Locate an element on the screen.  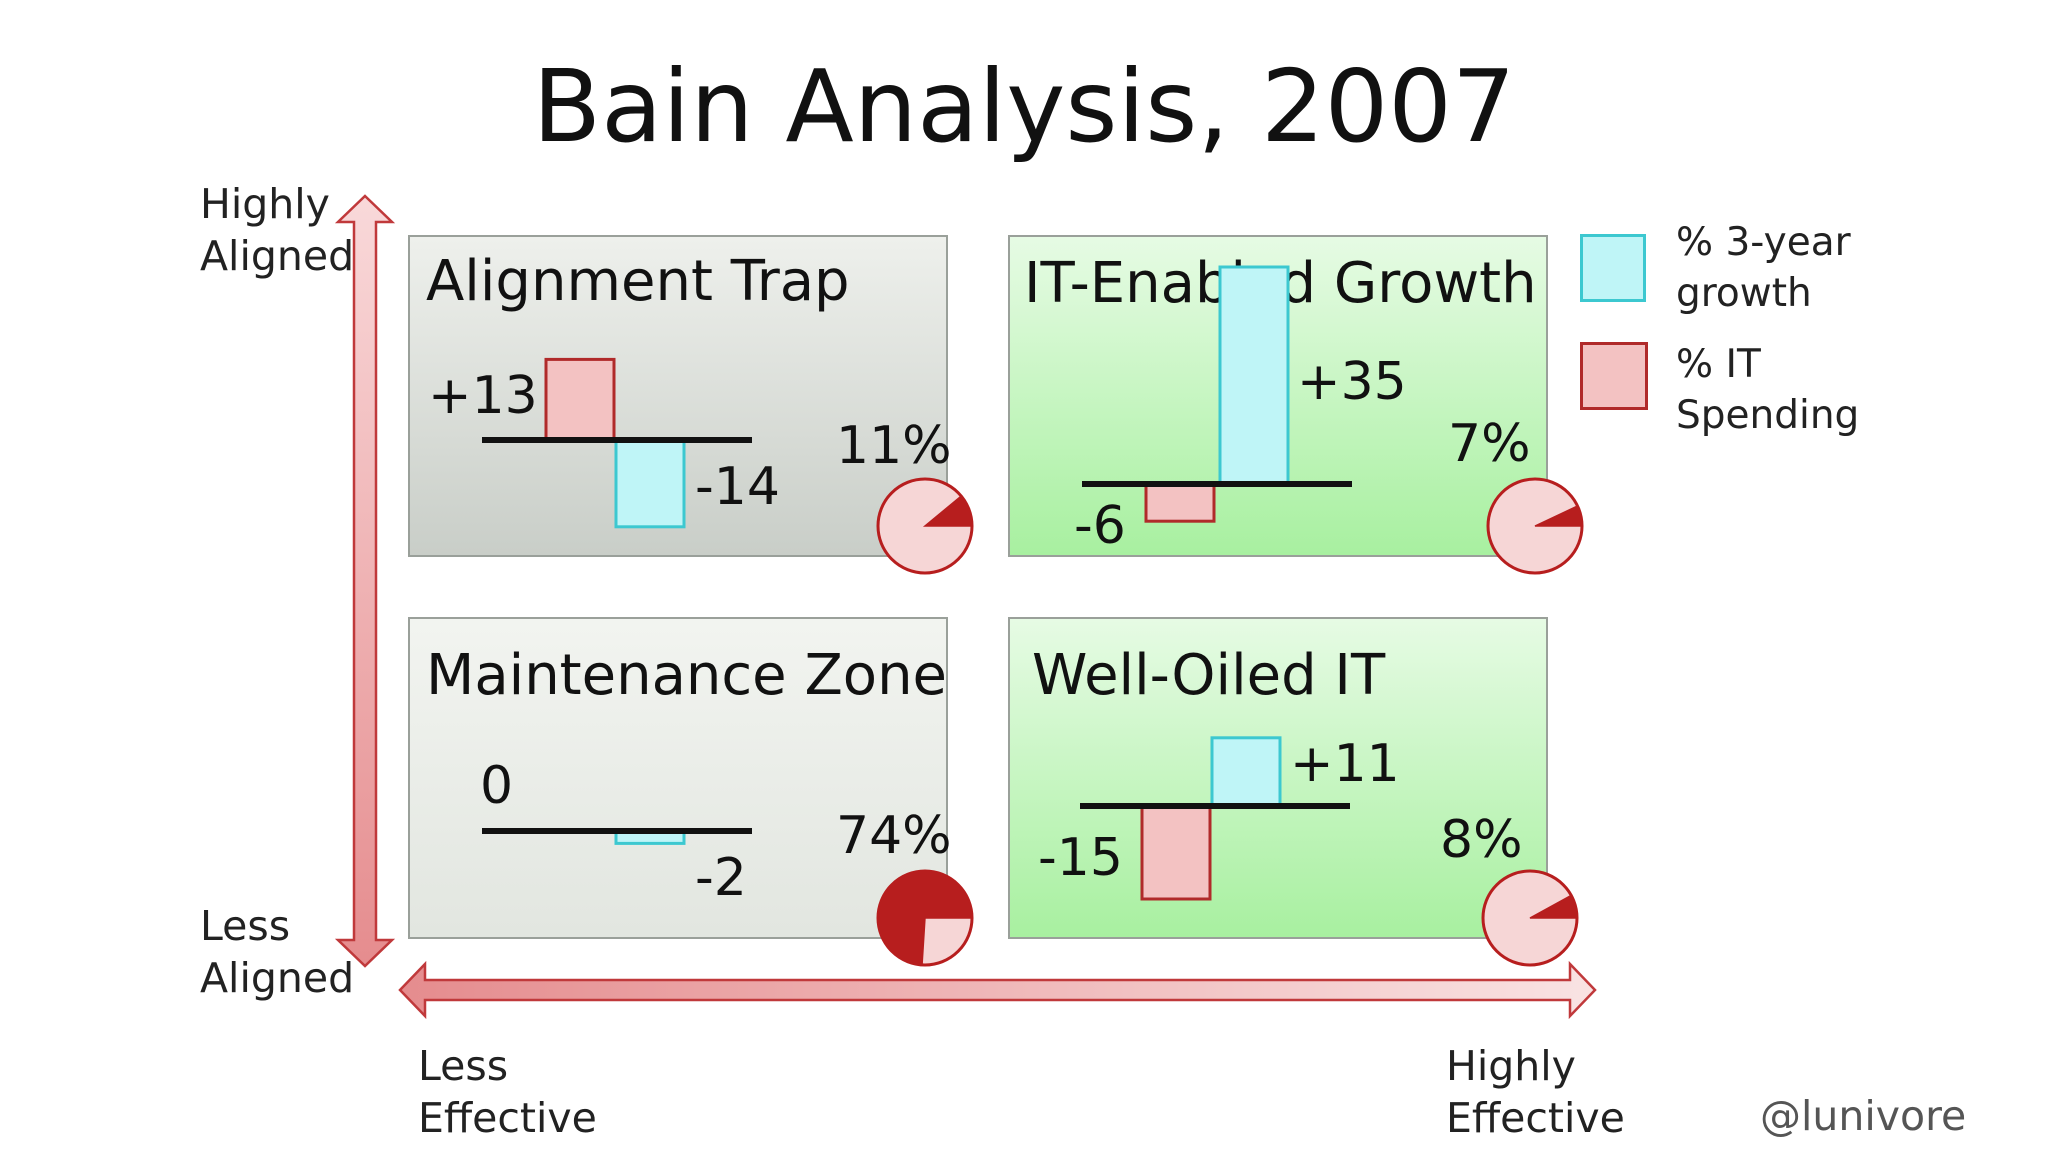
growth-label-alignment-trap: -14 is located at coordinates (737, 487).